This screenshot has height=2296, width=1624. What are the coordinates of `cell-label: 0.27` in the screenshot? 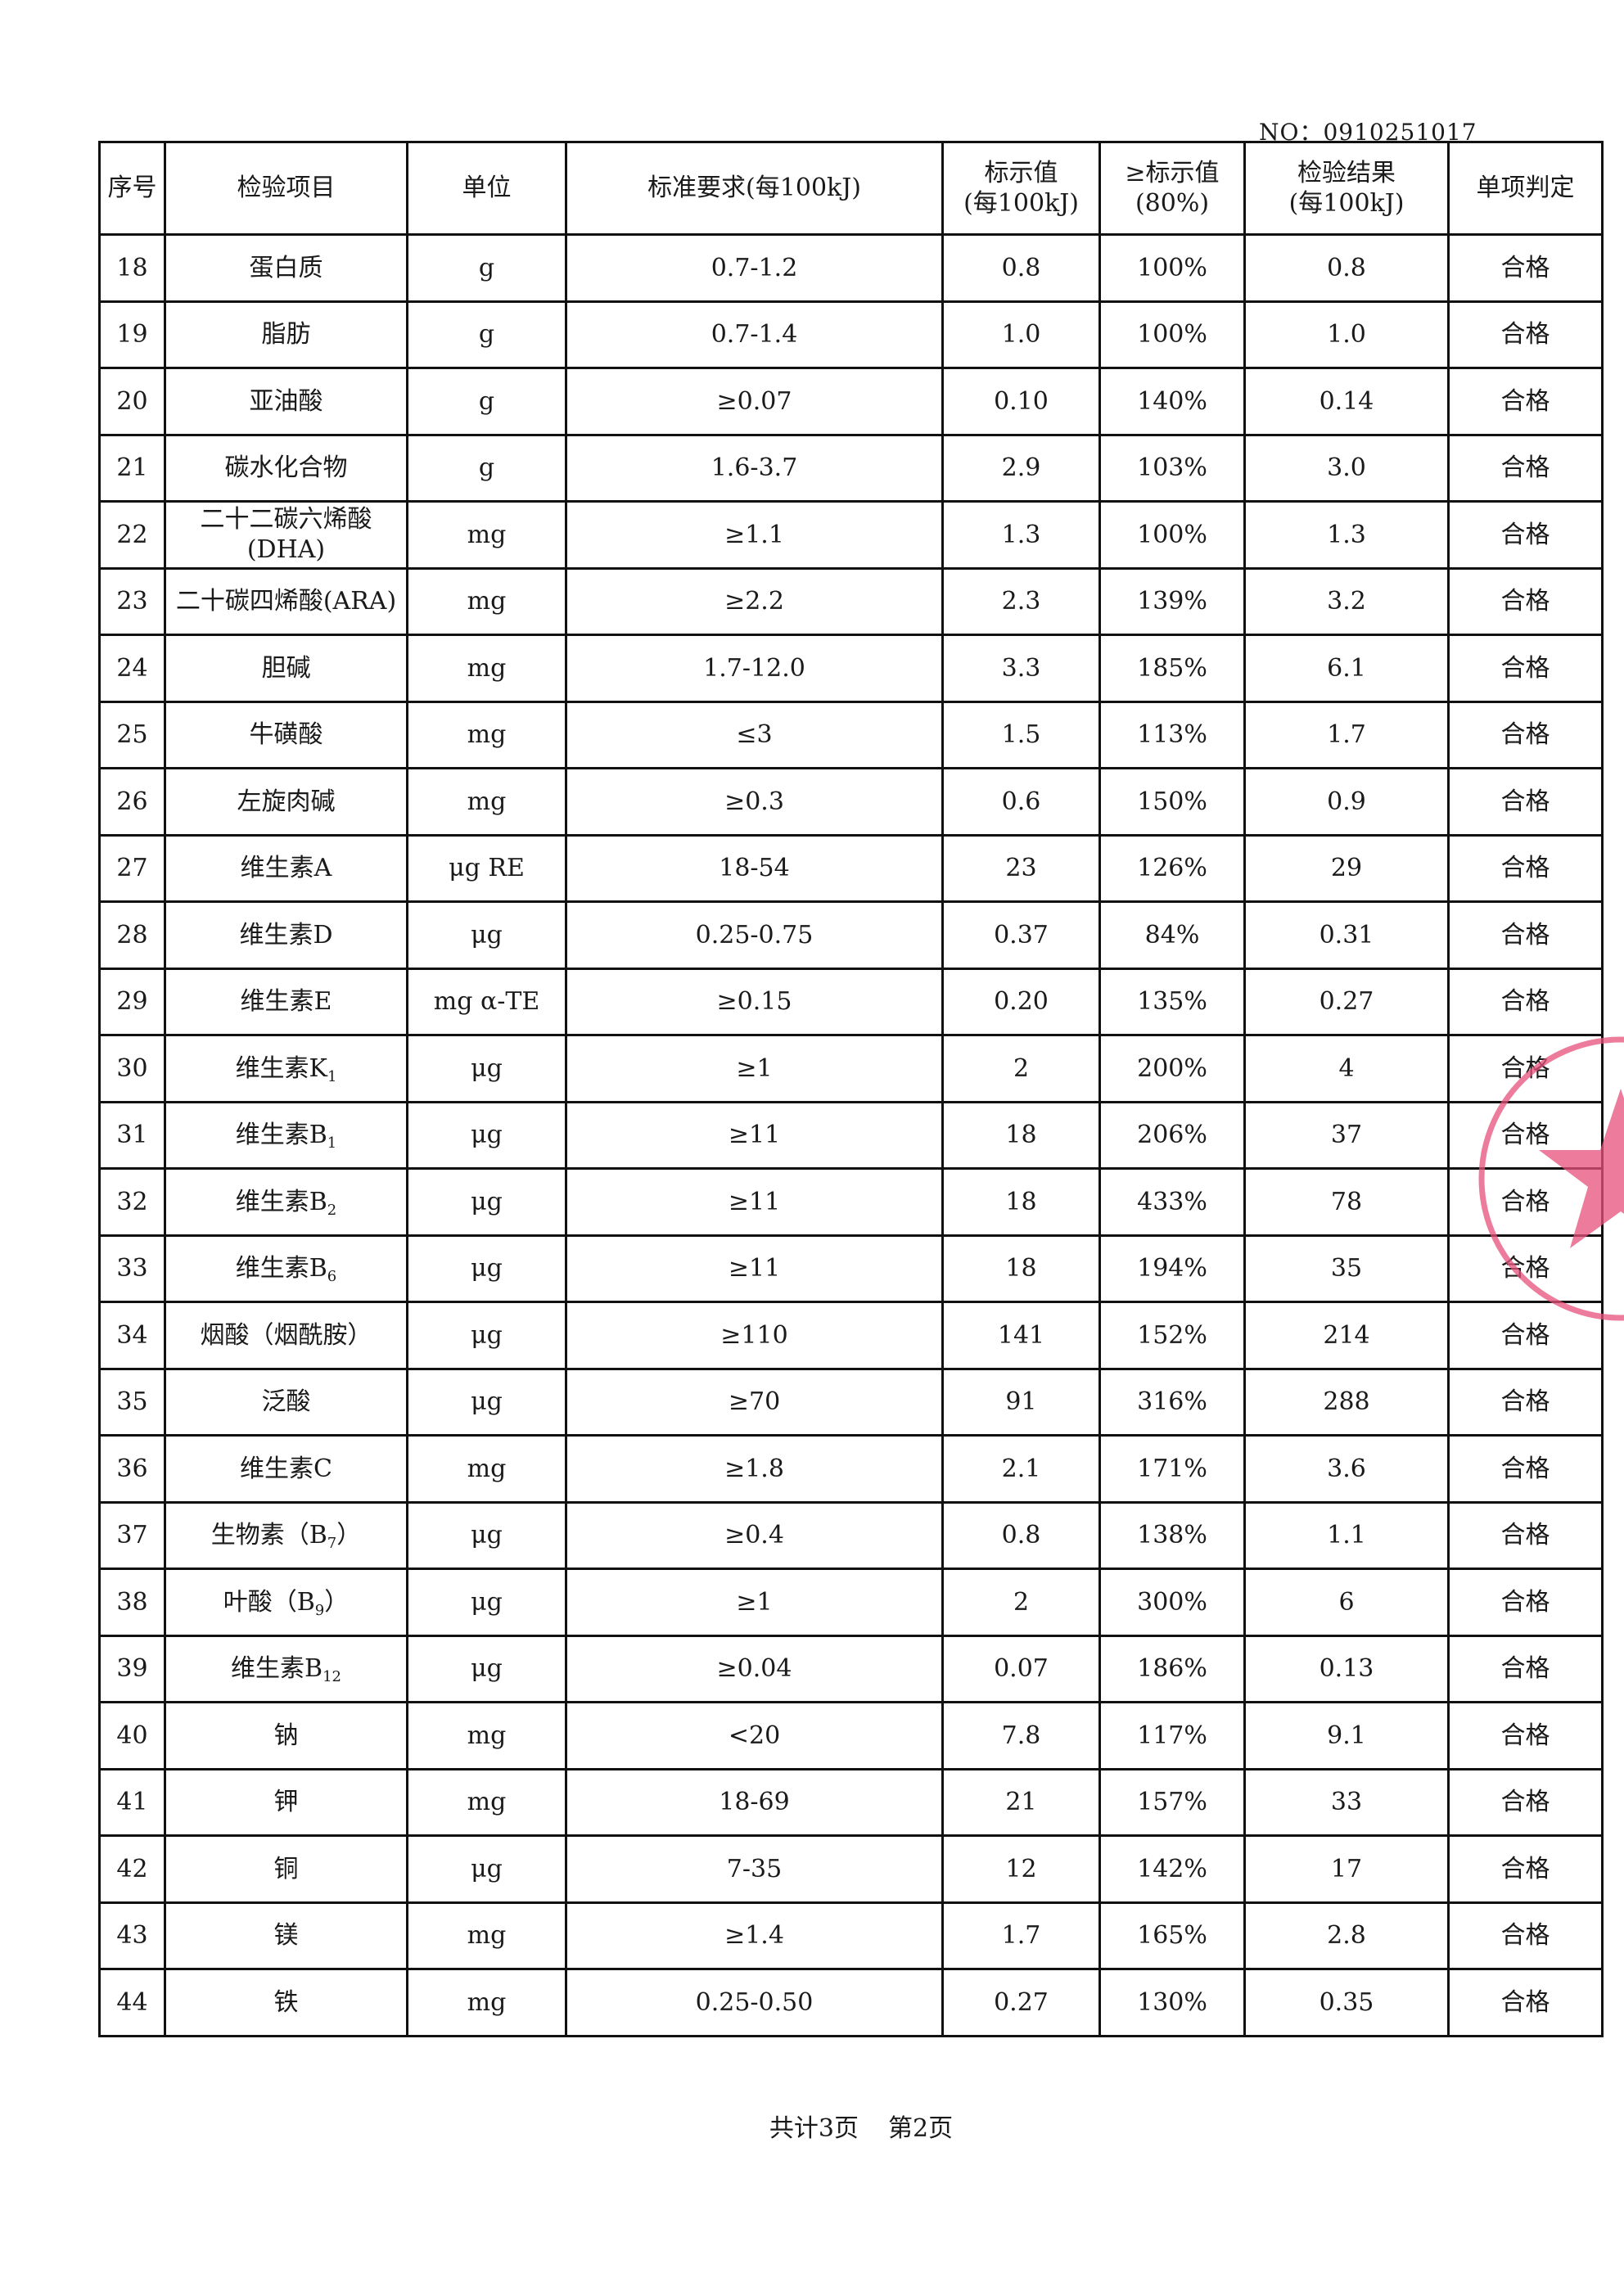 It's located at (1021, 2002).